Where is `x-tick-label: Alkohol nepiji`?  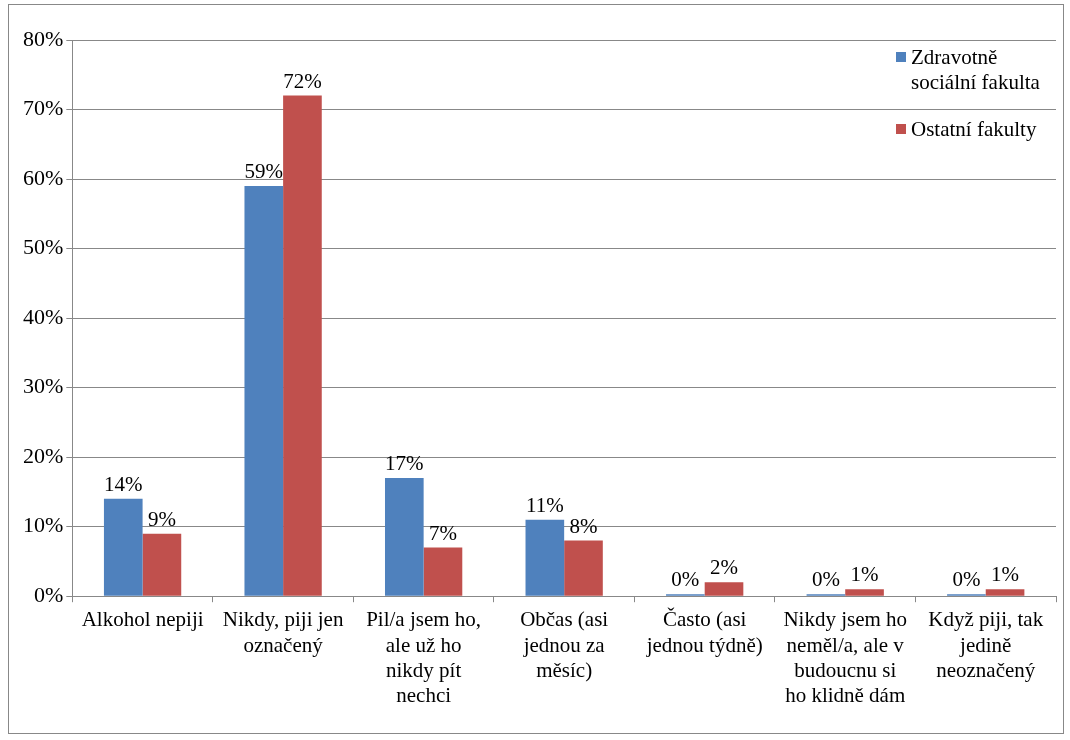 x-tick-label: Alkohol nepiji is located at coordinates (142, 619).